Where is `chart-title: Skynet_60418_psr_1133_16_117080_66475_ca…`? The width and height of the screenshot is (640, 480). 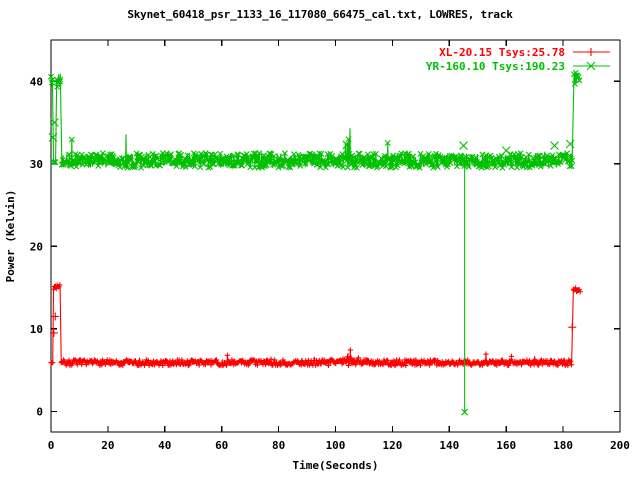
chart-title: Skynet_60418_psr_1133_16_117080_66475_ca… is located at coordinates (320, 14).